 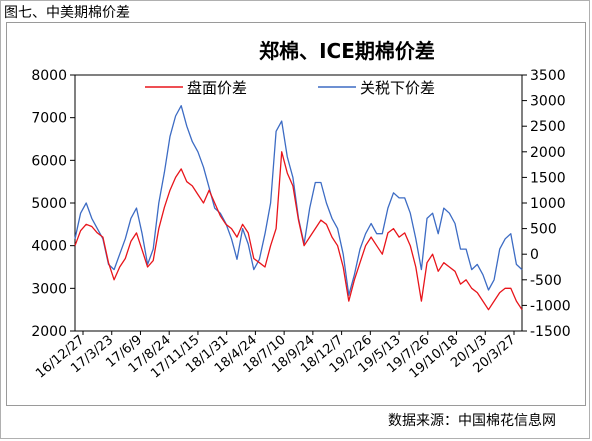 What do you see at coordinates (49, 161) in the screenshot?
I see `y-left-tick-label-4: 6000` at bounding box center [49, 161].